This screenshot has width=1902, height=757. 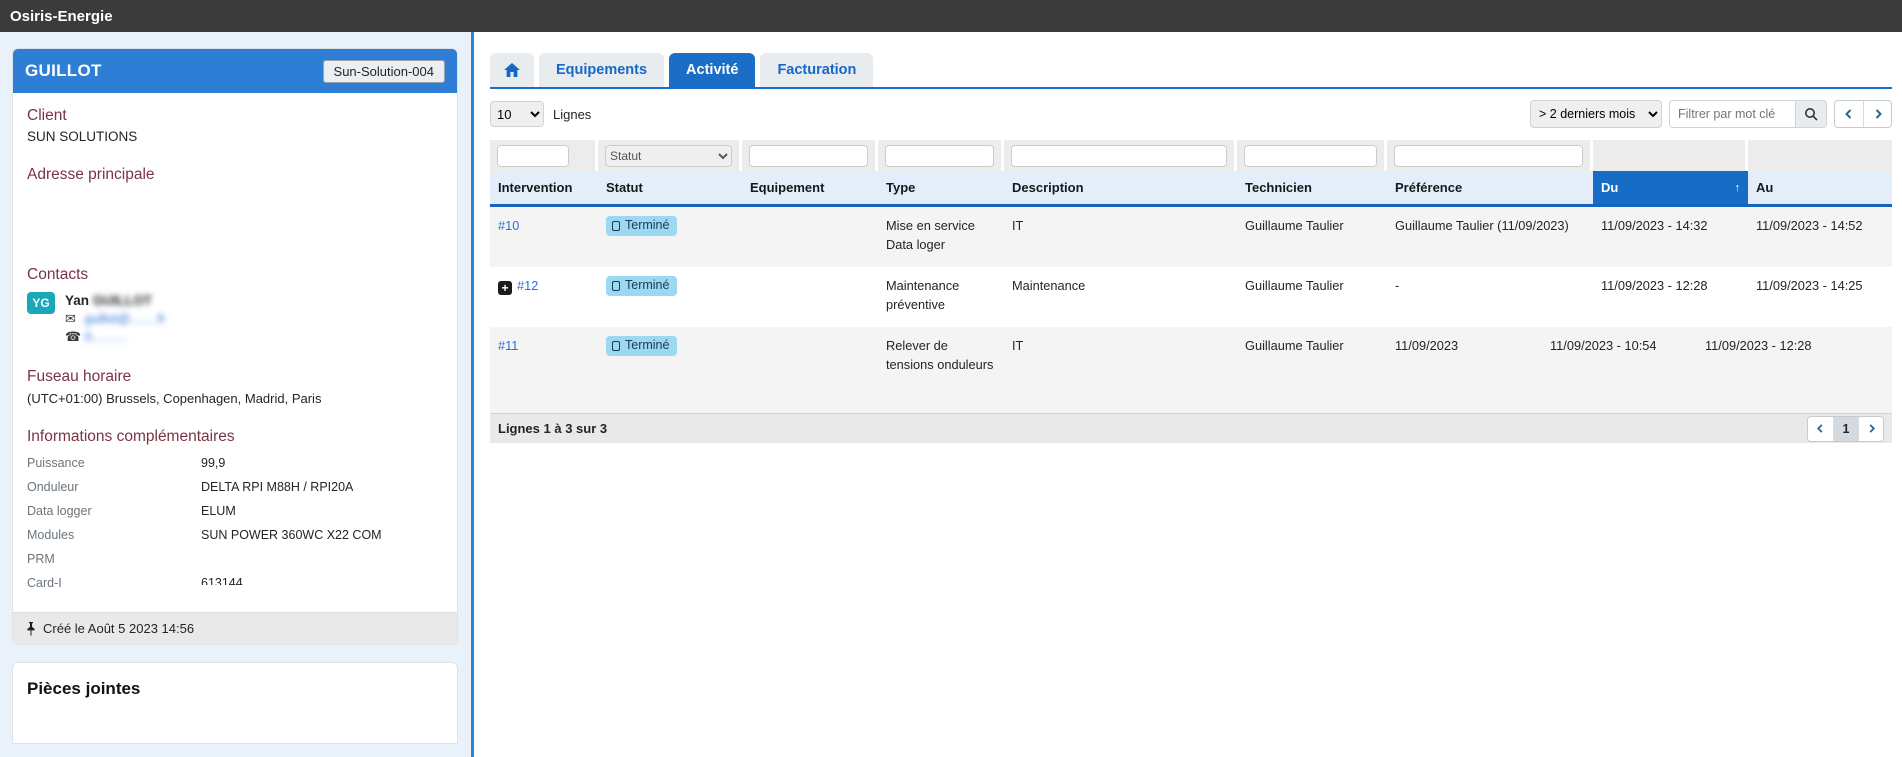 What do you see at coordinates (1048, 187) in the screenshot?
I see `header-description: Description` at bounding box center [1048, 187].